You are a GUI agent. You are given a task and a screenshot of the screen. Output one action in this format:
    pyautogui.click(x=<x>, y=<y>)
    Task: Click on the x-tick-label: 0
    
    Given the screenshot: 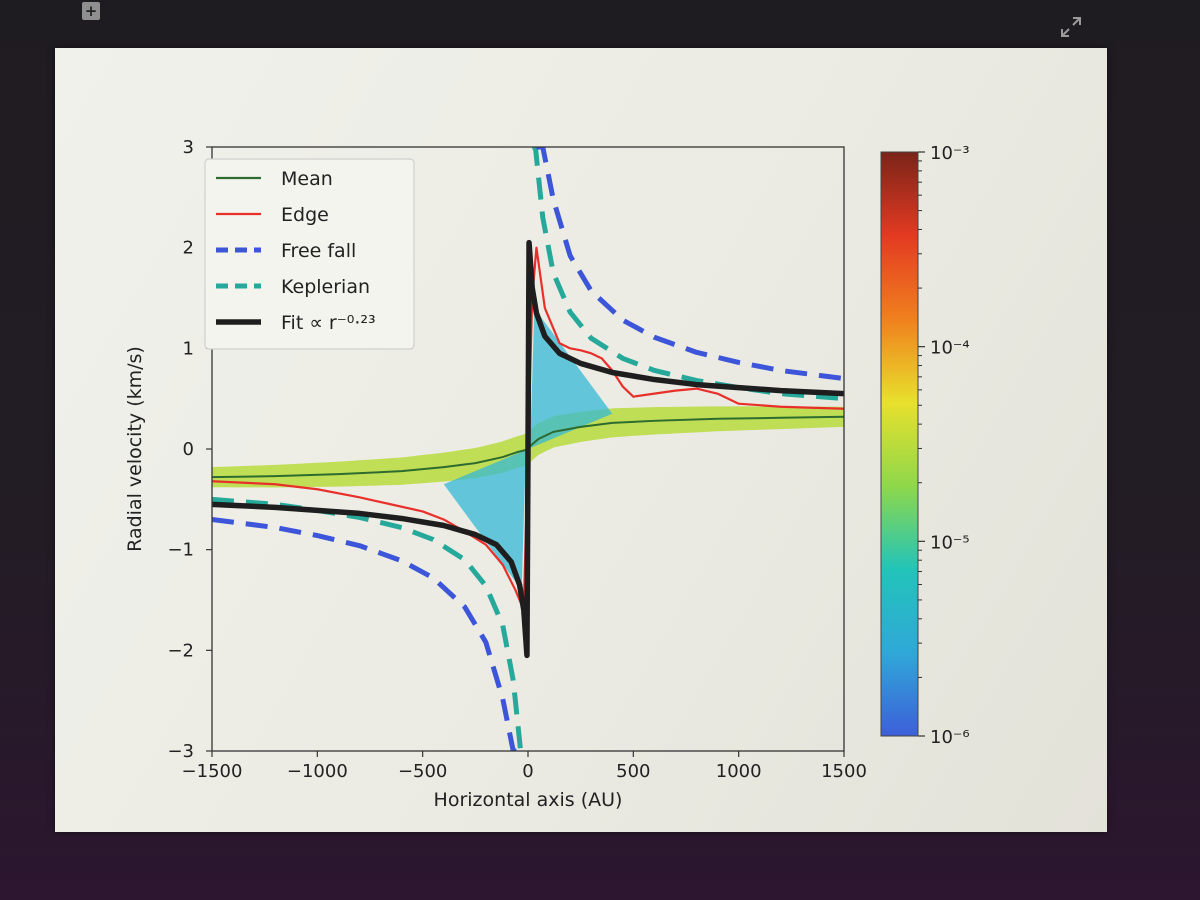 What is the action you would take?
    pyautogui.click(x=527, y=771)
    